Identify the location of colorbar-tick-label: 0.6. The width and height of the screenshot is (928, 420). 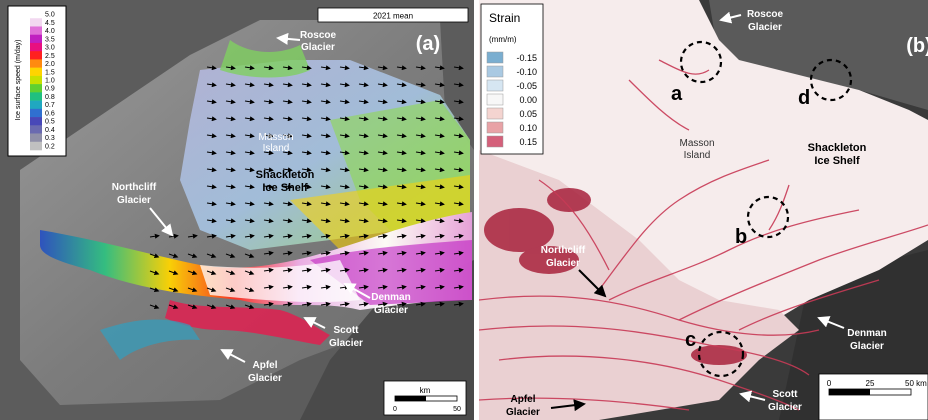
(50, 113).